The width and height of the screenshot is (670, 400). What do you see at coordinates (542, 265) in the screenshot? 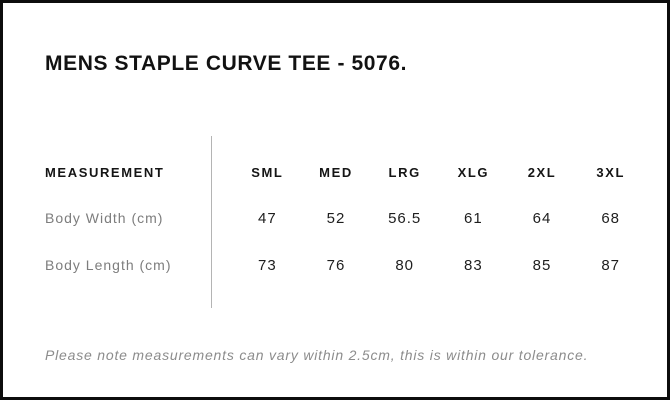
I see `body-length-2xl-value: 85` at bounding box center [542, 265].